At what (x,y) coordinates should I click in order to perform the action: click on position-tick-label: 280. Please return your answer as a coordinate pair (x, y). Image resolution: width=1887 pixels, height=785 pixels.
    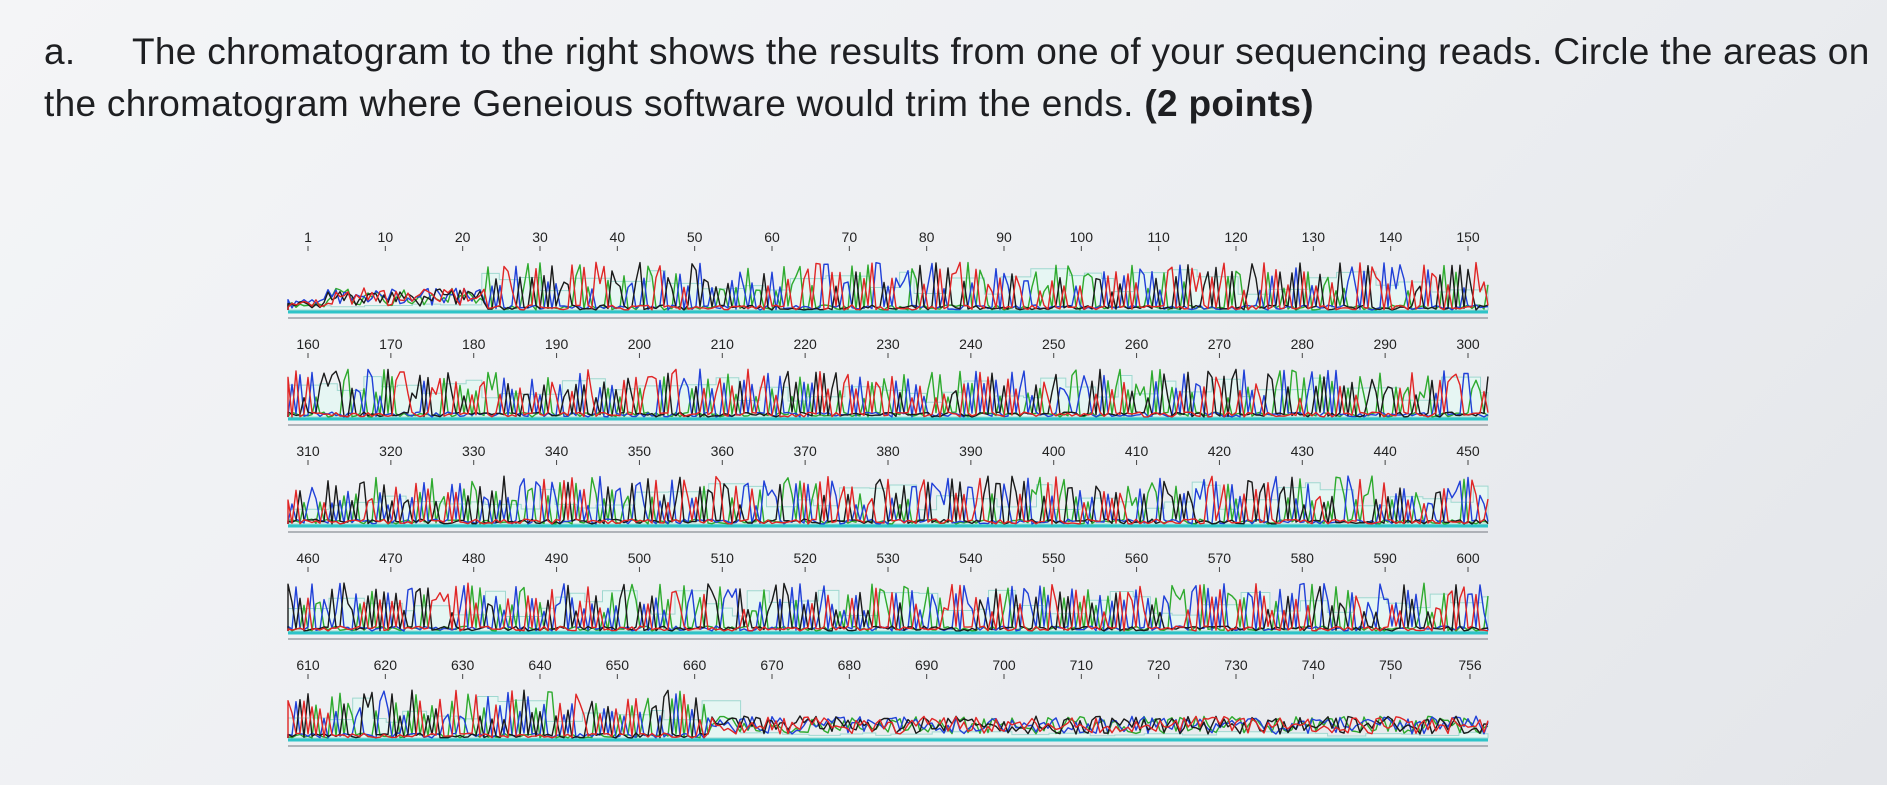
    Looking at the image, I should click on (1303, 344).